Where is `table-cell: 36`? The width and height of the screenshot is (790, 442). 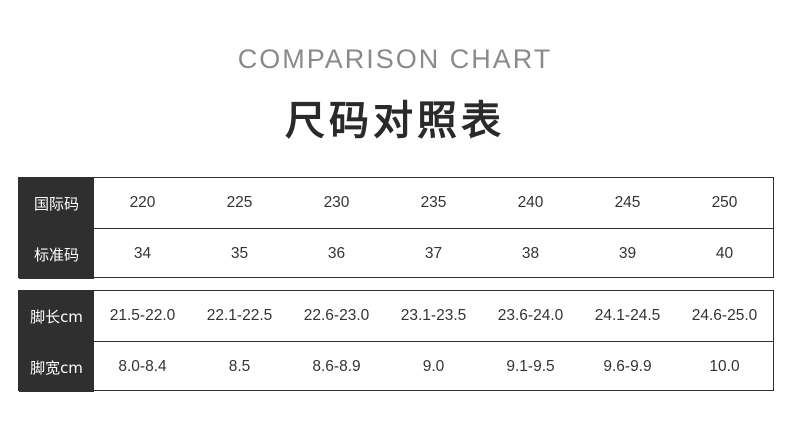
table-cell: 36 is located at coordinates (336, 253).